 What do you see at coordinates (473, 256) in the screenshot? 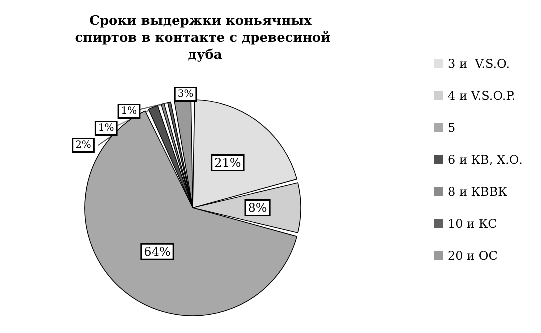
I see `legend-label: 20 и ОС` at bounding box center [473, 256].